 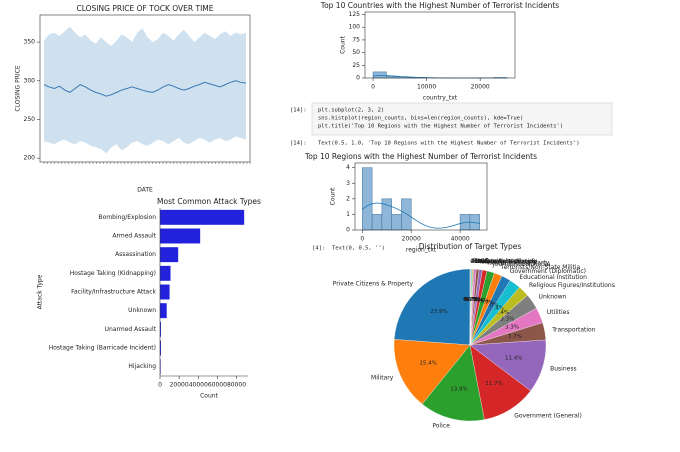 I want to click on slice-label: Religious Figures/Institutions, so click(x=572, y=285).